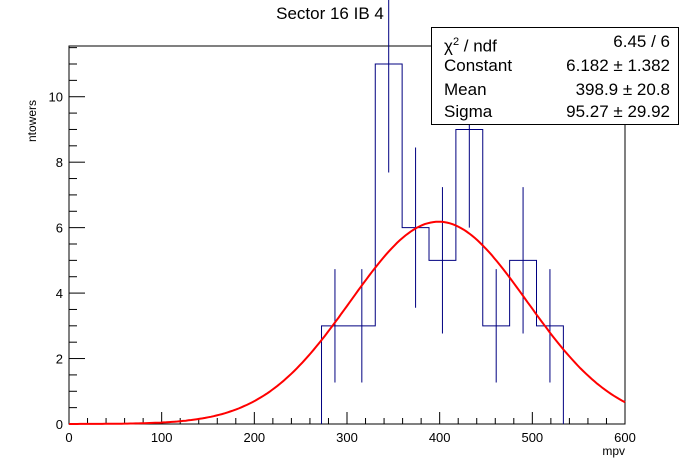 The height and width of the screenshot is (472, 696). Describe the element at coordinates (618, 65) in the screenshot. I see `constant-value: 6.182 ± 1.382` at that location.